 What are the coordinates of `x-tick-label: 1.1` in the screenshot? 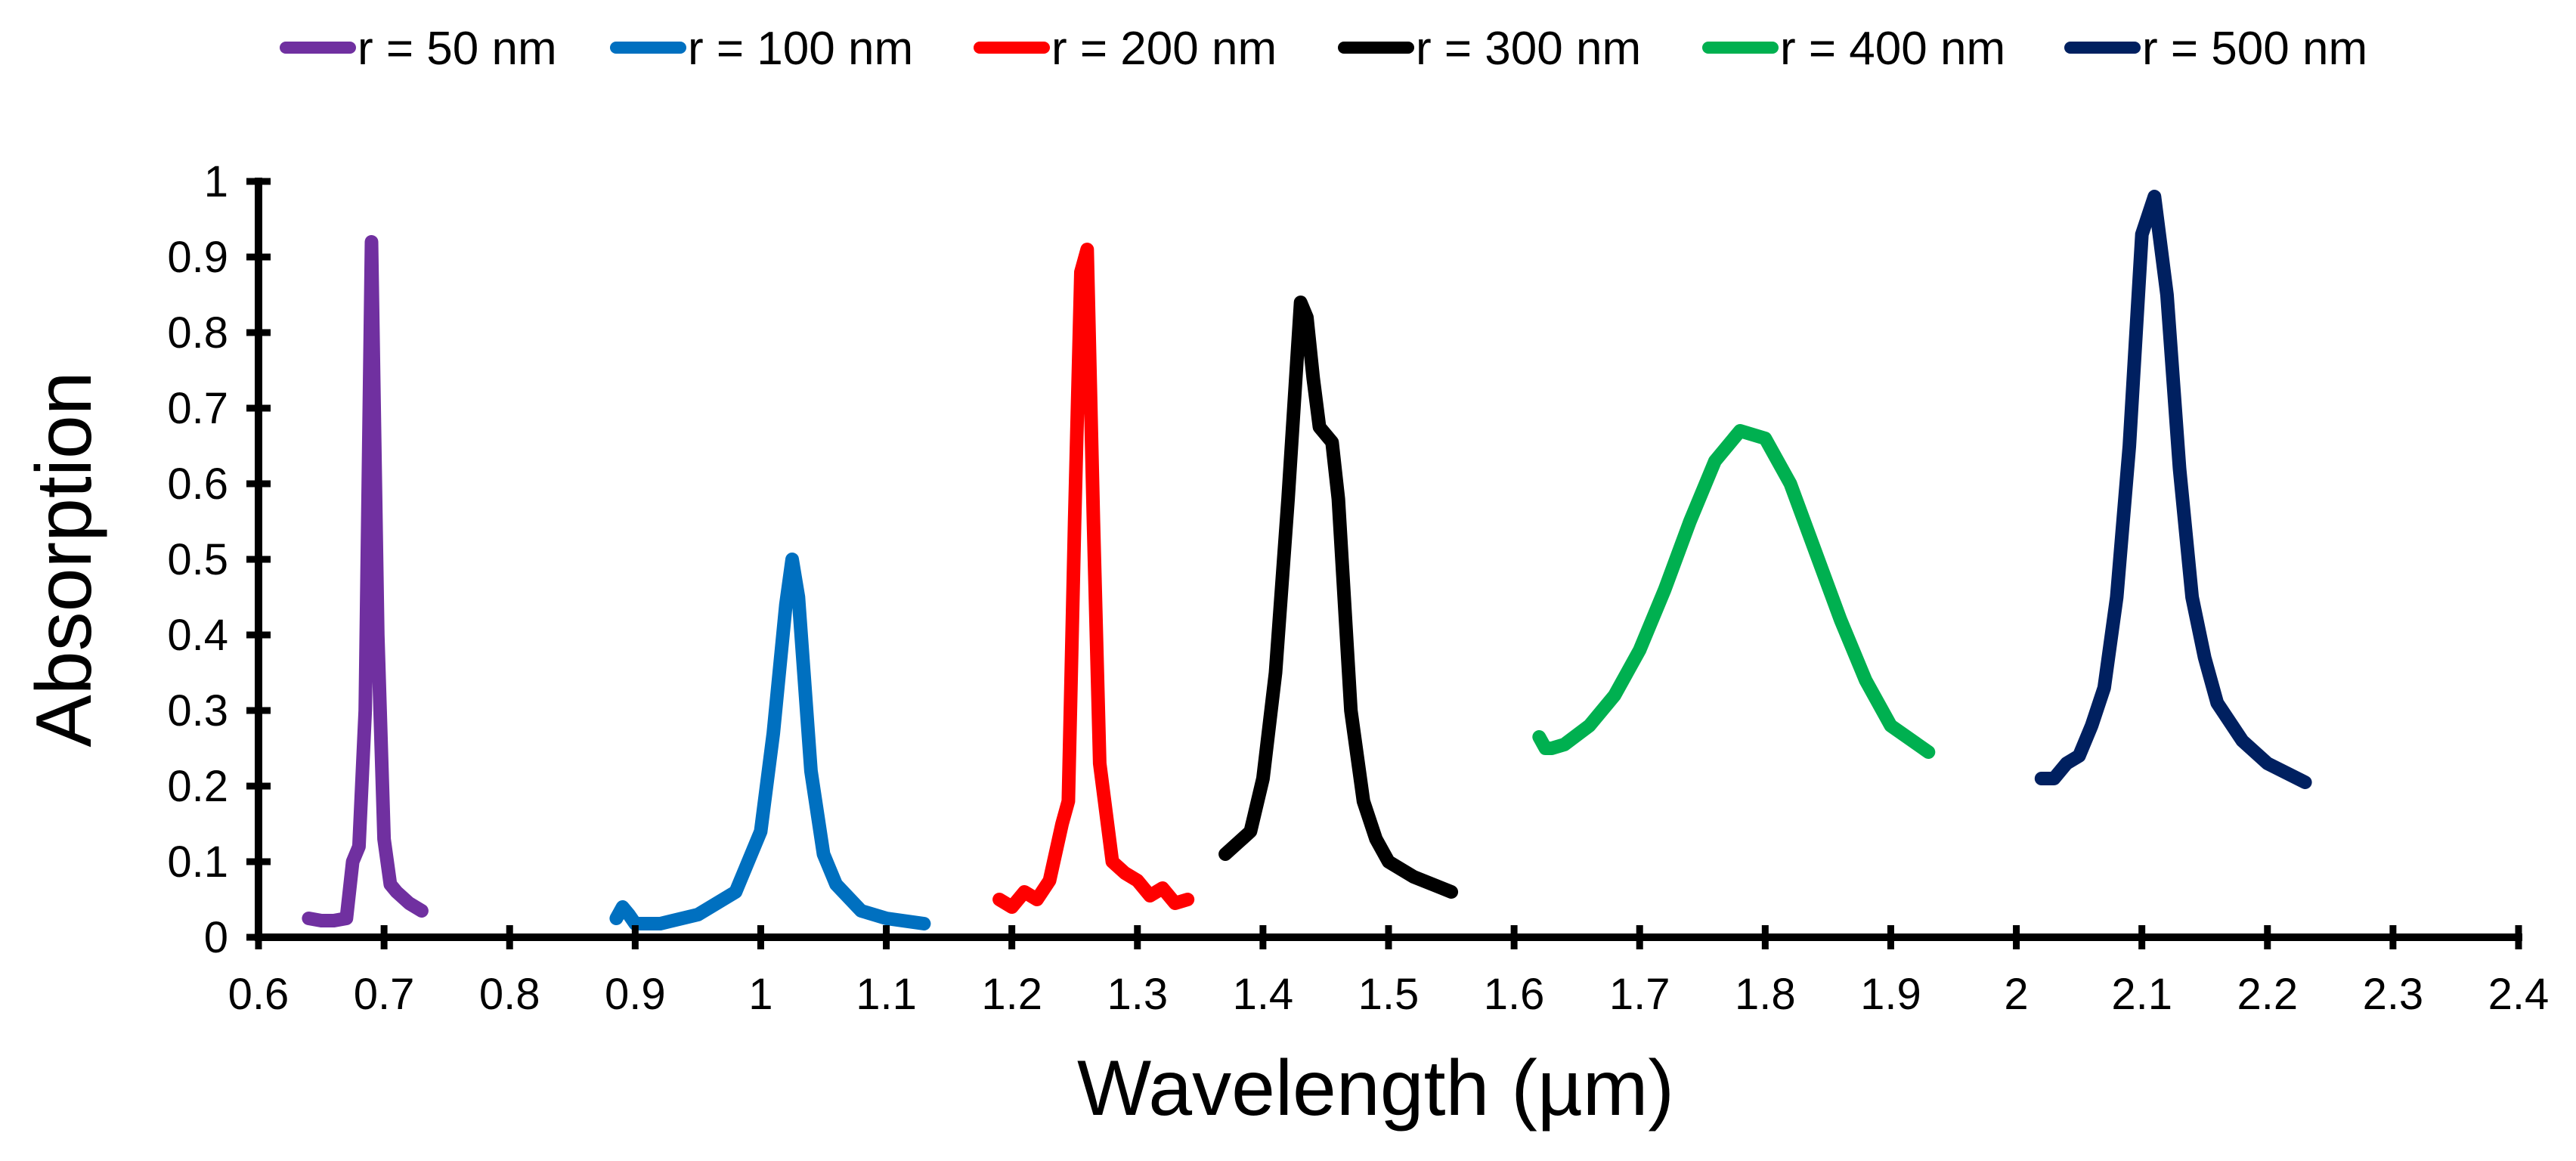 It's located at (886, 994).